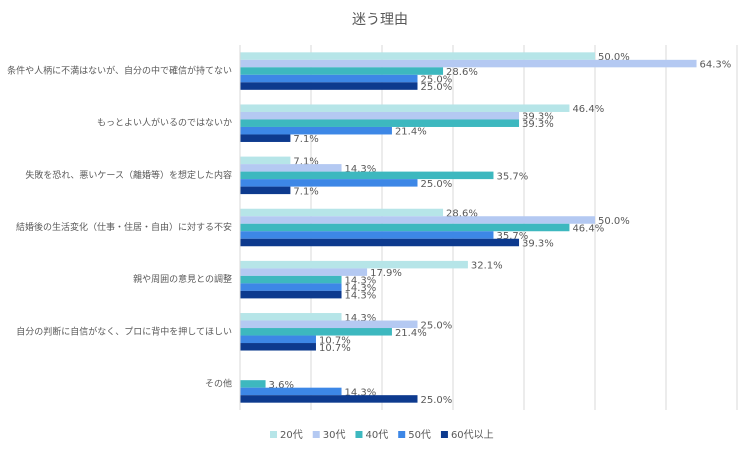 This screenshot has width=749, height=454. Describe the element at coordinates (218, 383) in the screenshot. I see `y-tick-label: その他` at that location.